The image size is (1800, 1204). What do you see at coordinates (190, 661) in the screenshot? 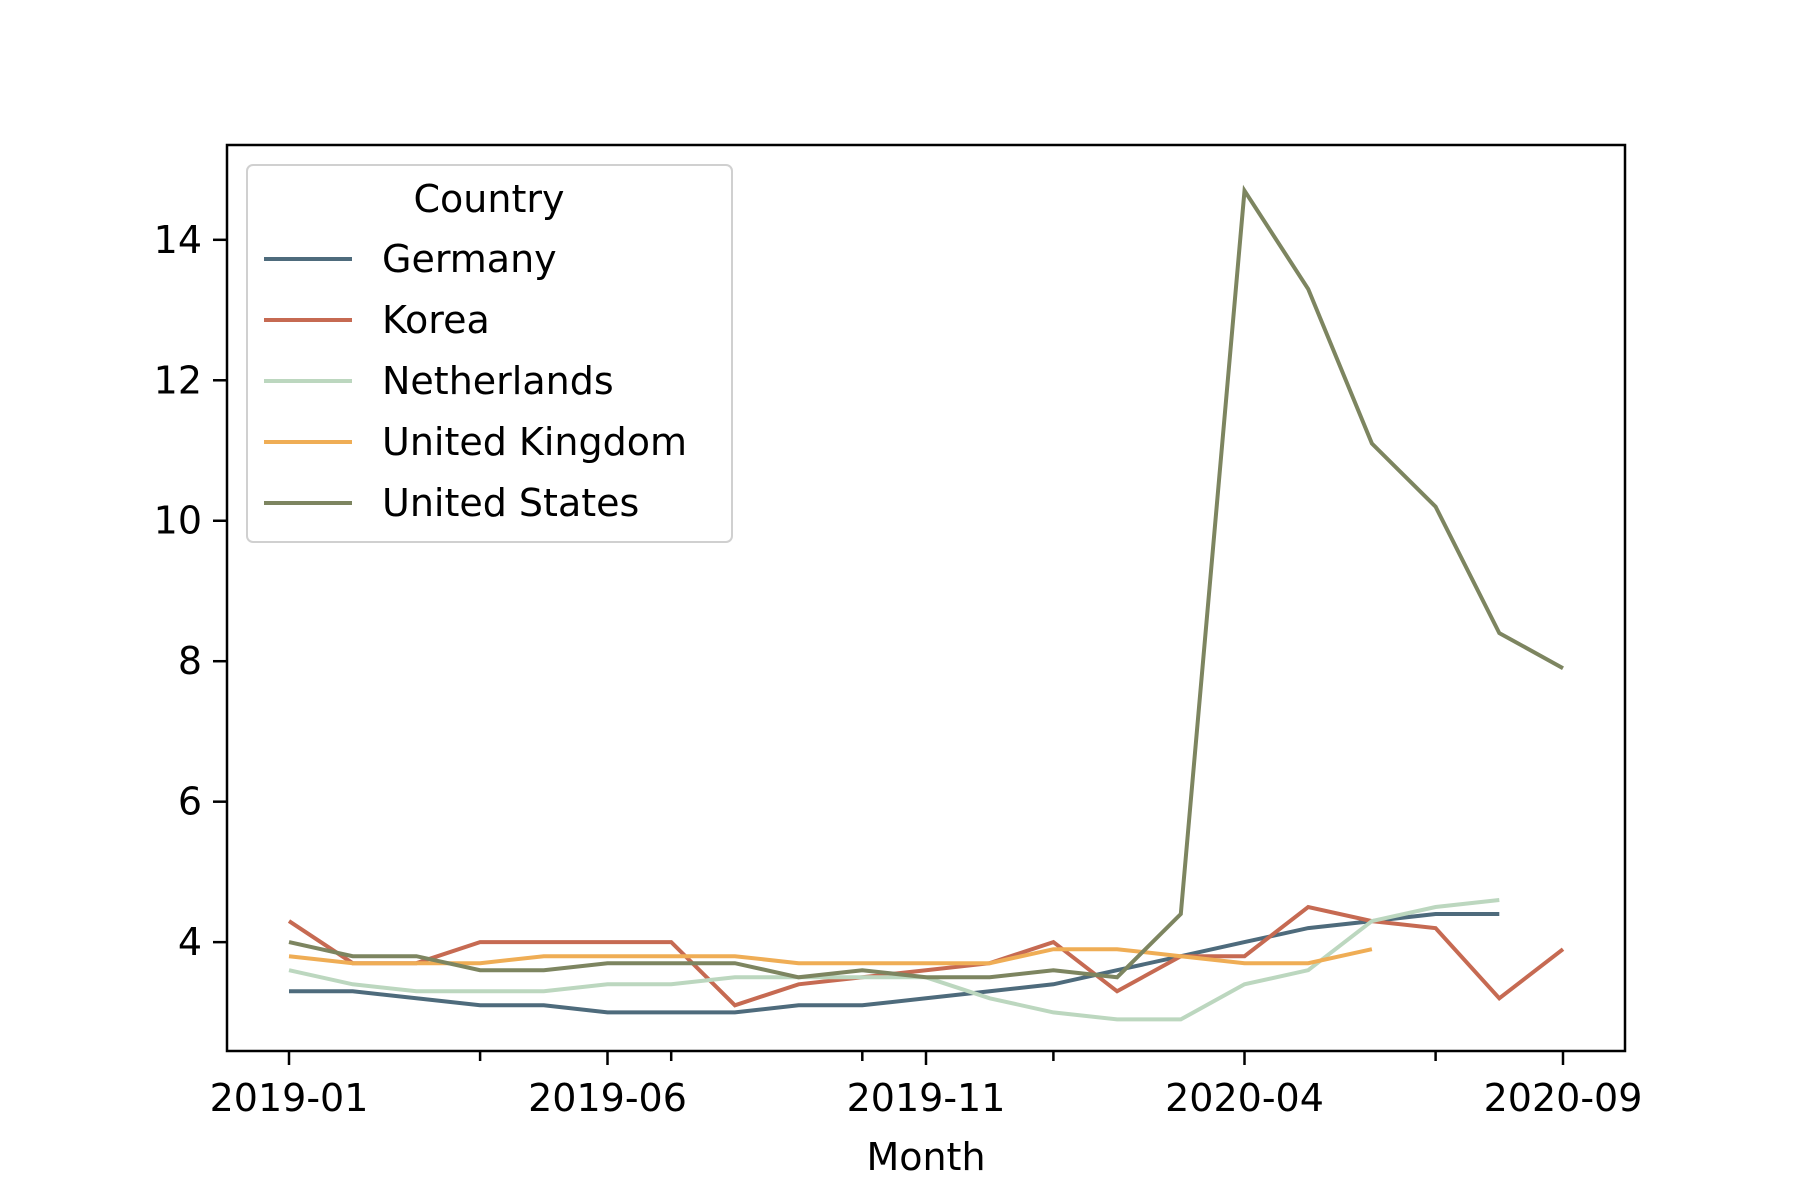
I see `y-tick-label: 8` at bounding box center [190, 661].